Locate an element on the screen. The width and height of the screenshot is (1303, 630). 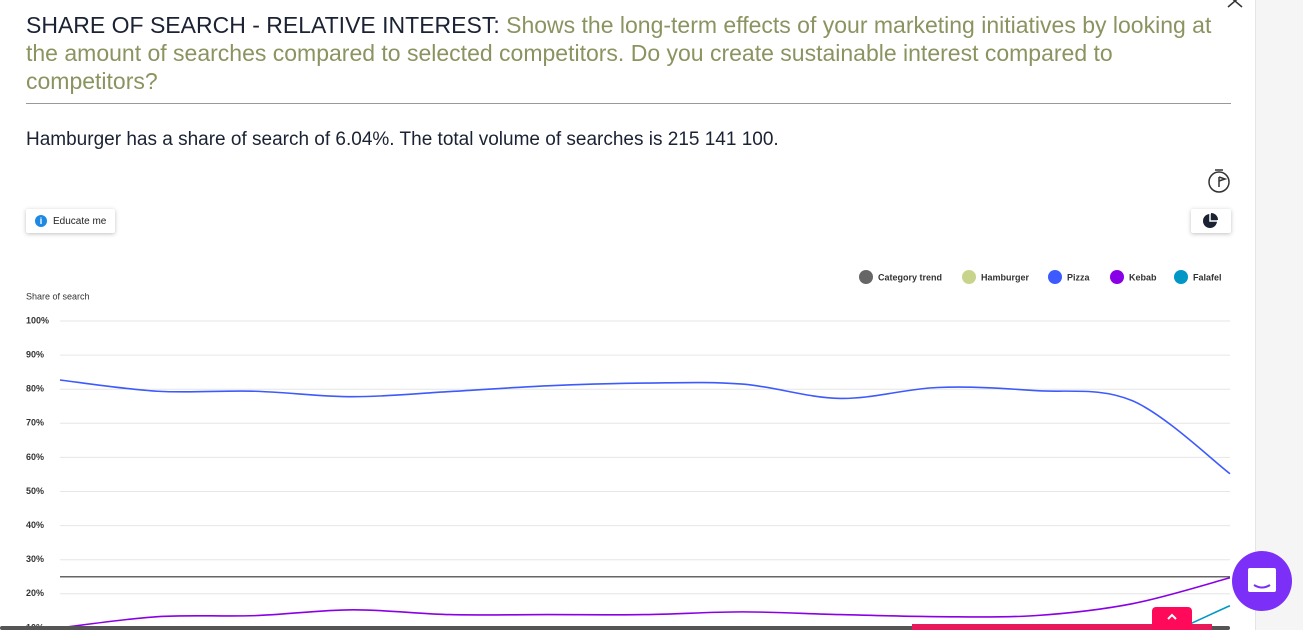
info-icon: i is located at coordinates (41, 221).